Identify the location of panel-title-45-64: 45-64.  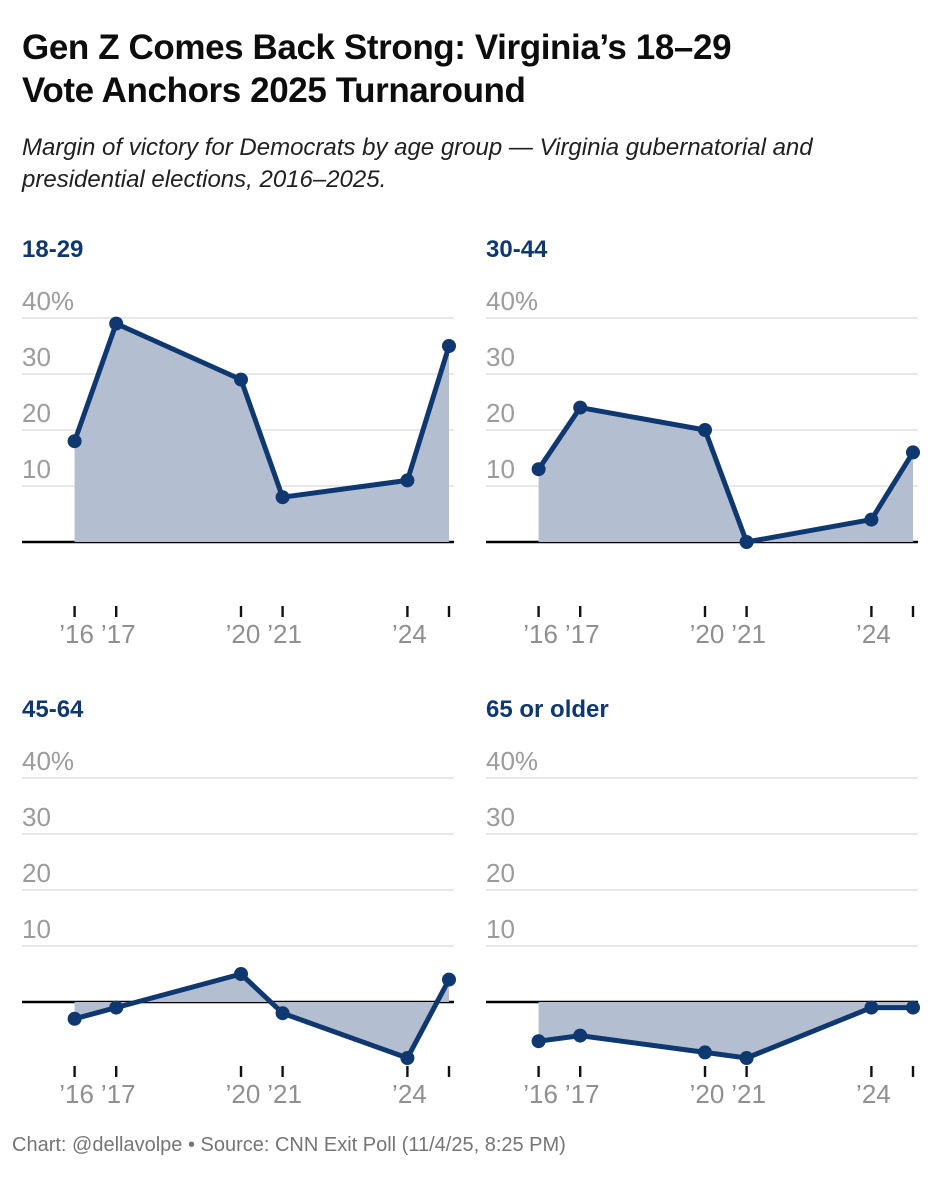
(53, 709).